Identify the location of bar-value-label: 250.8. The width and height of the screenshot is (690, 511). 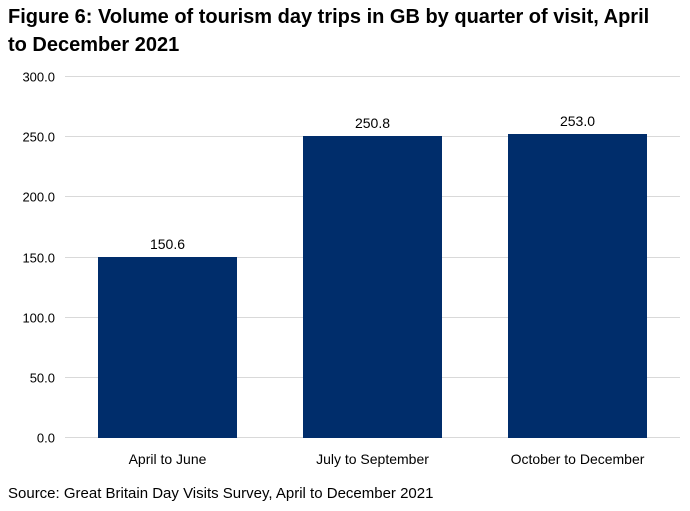
(372, 123).